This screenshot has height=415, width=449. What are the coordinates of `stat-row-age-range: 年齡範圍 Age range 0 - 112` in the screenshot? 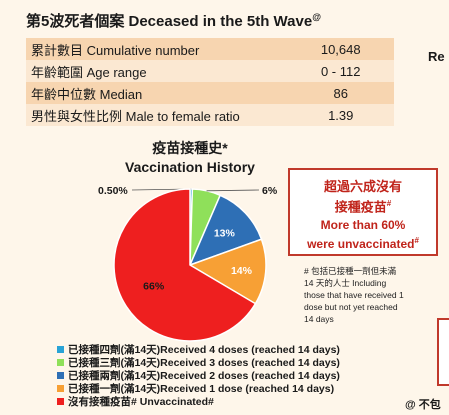 It's located at (210, 71).